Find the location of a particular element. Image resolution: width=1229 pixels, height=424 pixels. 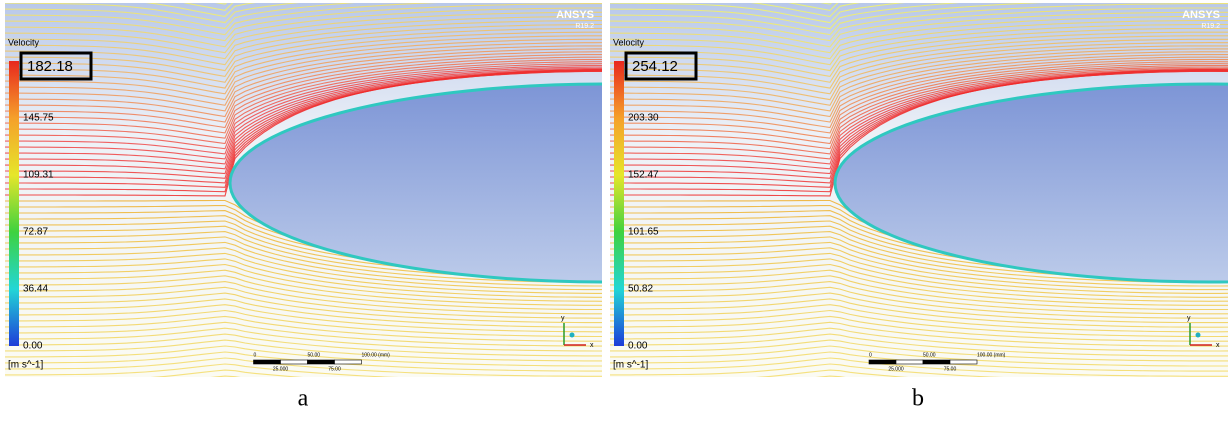

axis-x-label: x is located at coordinates (1218, 345).